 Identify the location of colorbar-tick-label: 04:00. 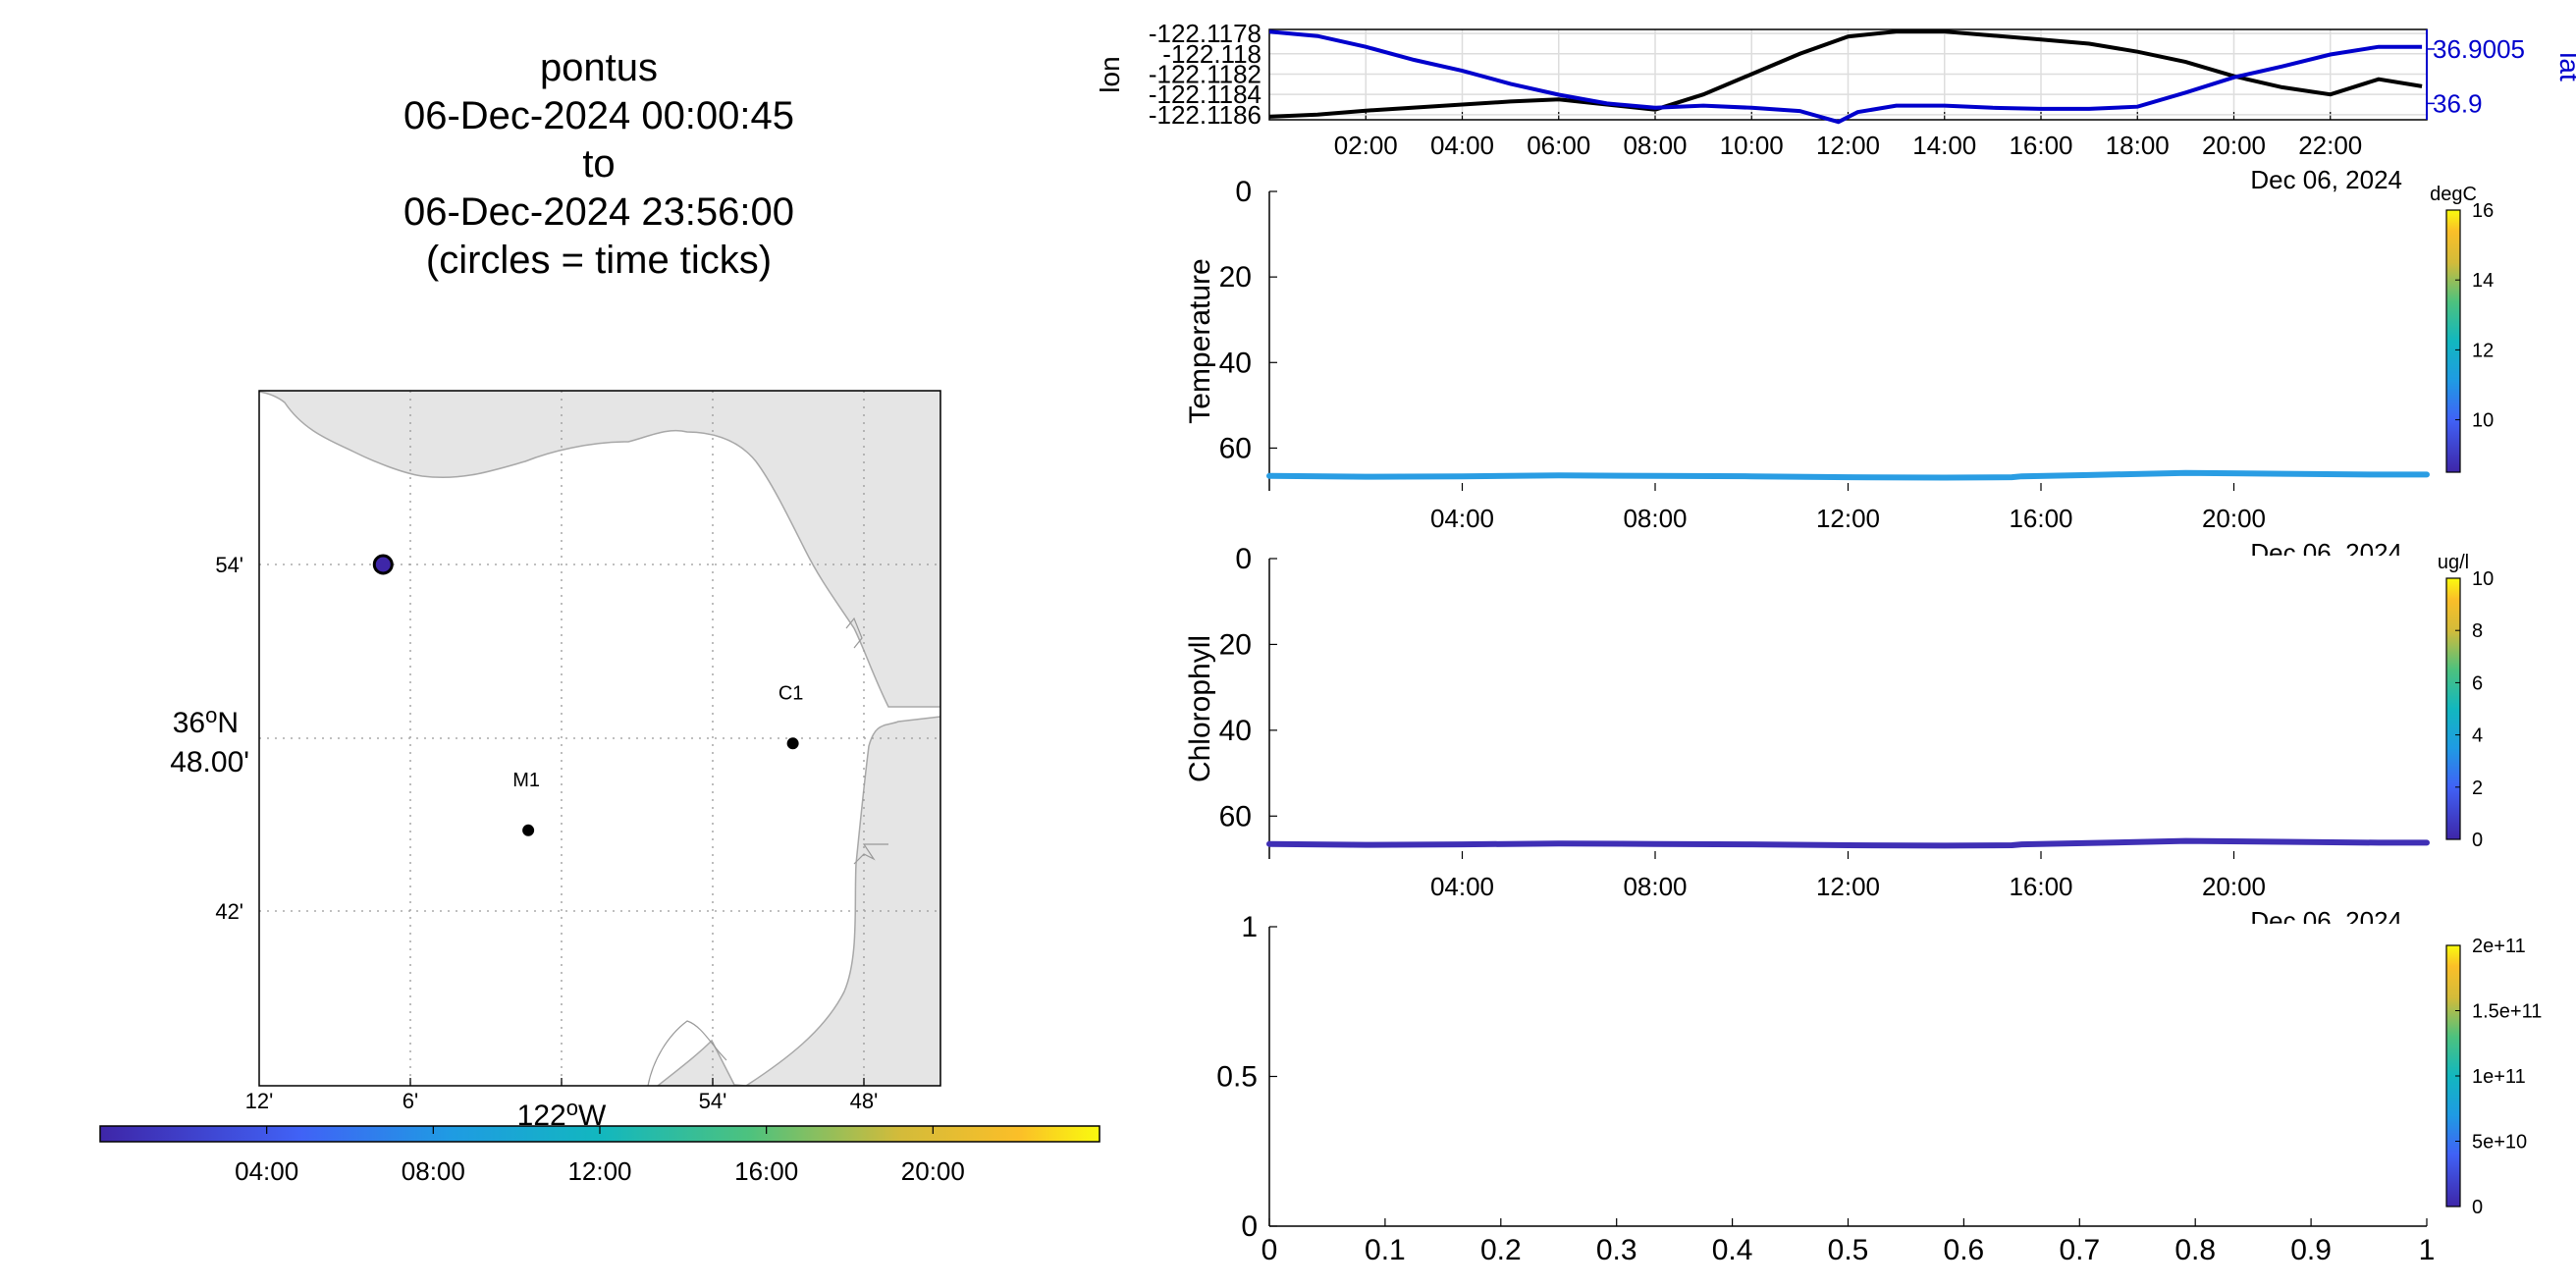
(266, 1171).